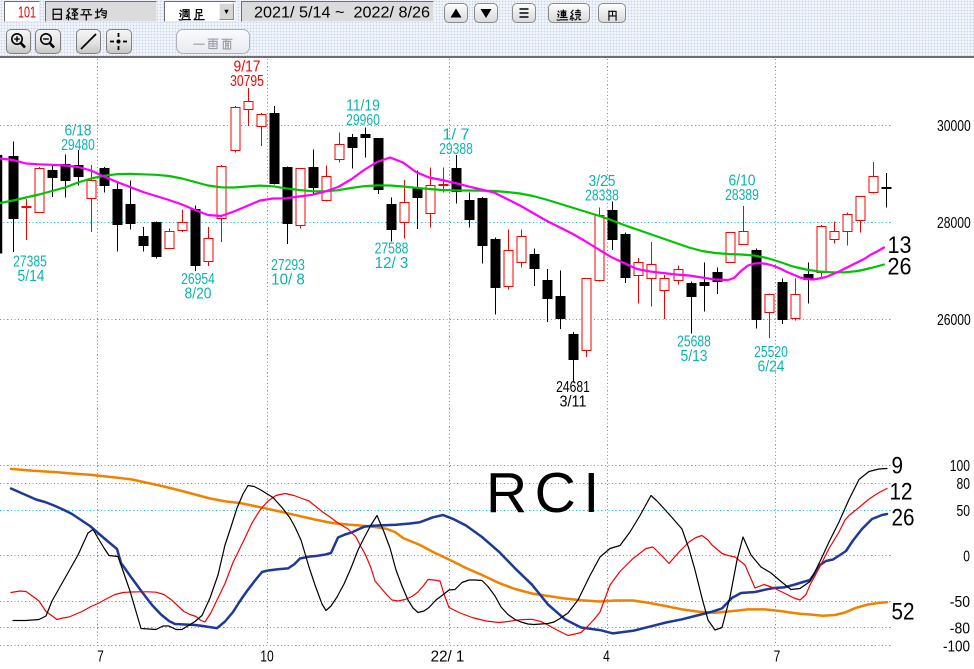 The width and height of the screenshot is (974, 669). What do you see at coordinates (573, 402) in the screenshot?
I see `svg-text: 3/11` at bounding box center [573, 402].